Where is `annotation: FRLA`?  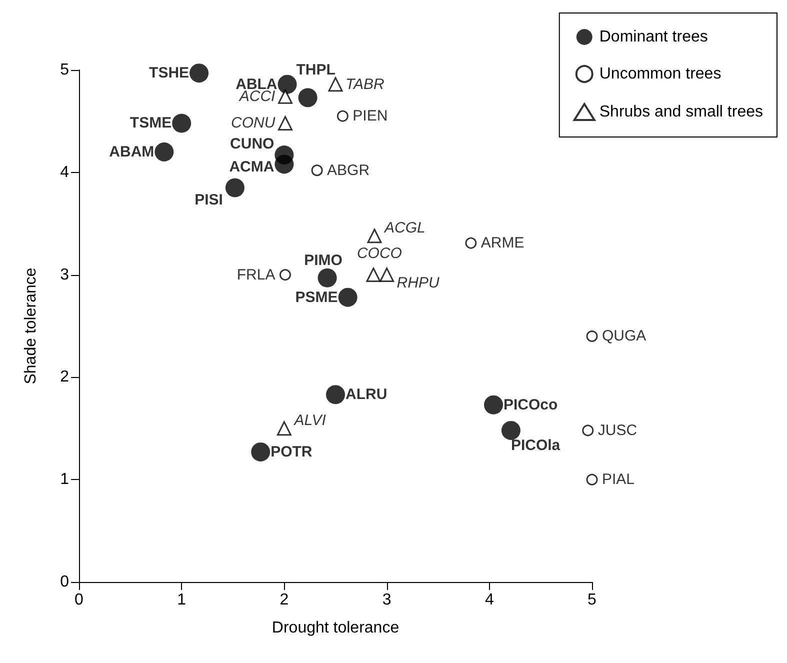
annotation: FRLA is located at coordinates (256, 275).